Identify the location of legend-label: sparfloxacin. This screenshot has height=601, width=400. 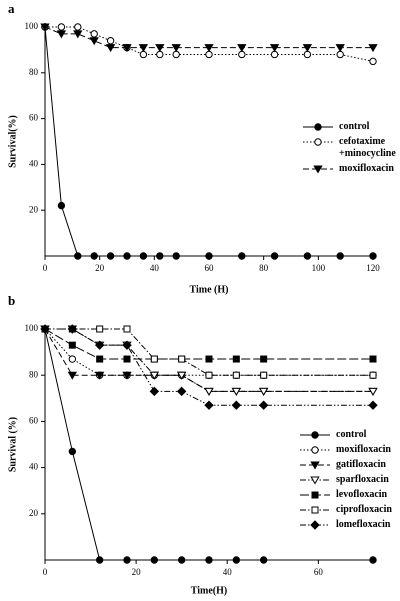
(362, 479).